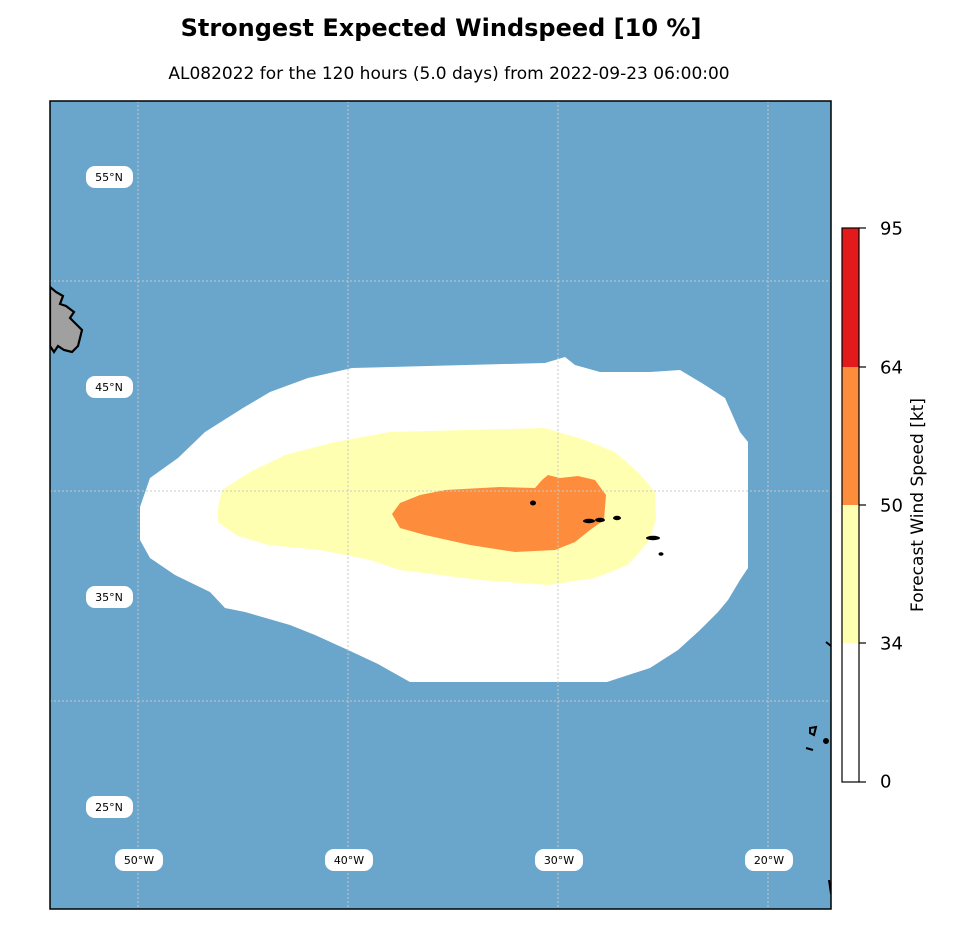 Image resolution: width=965 pixels, height=930 pixels. I want to click on colorbar-tick-95: 95, so click(891, 229).